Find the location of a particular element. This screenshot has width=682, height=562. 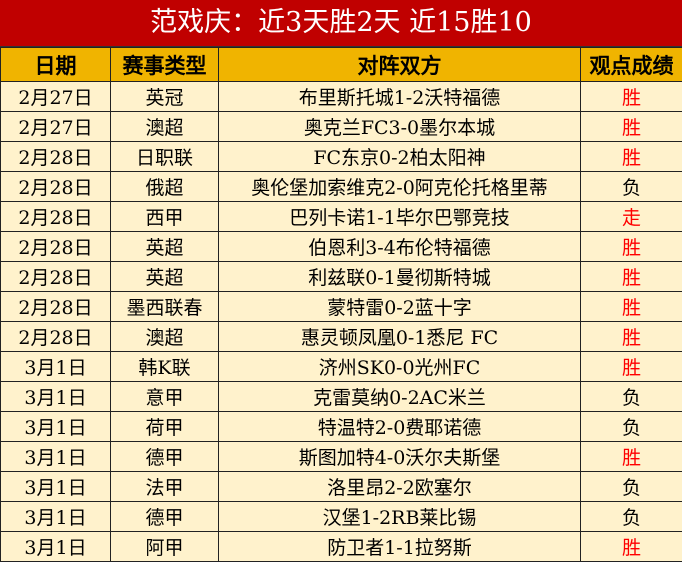

match-cell: 汉堡1-2RB莱比锡 is located at coordinates (399, 516).